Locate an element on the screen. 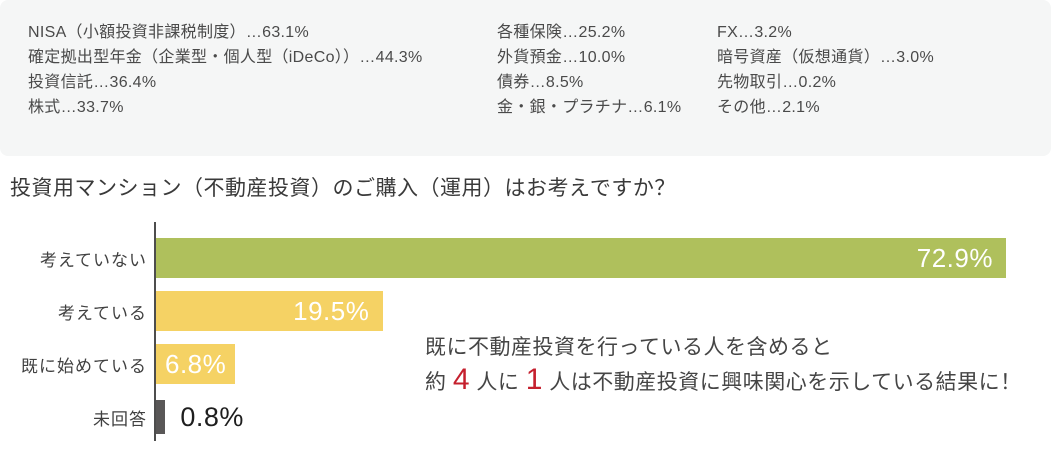  annotation-line-2: 約 4 人に 1 人は不動産投資に興味関心を示している結果に！ is located at coordinates (723, 381).